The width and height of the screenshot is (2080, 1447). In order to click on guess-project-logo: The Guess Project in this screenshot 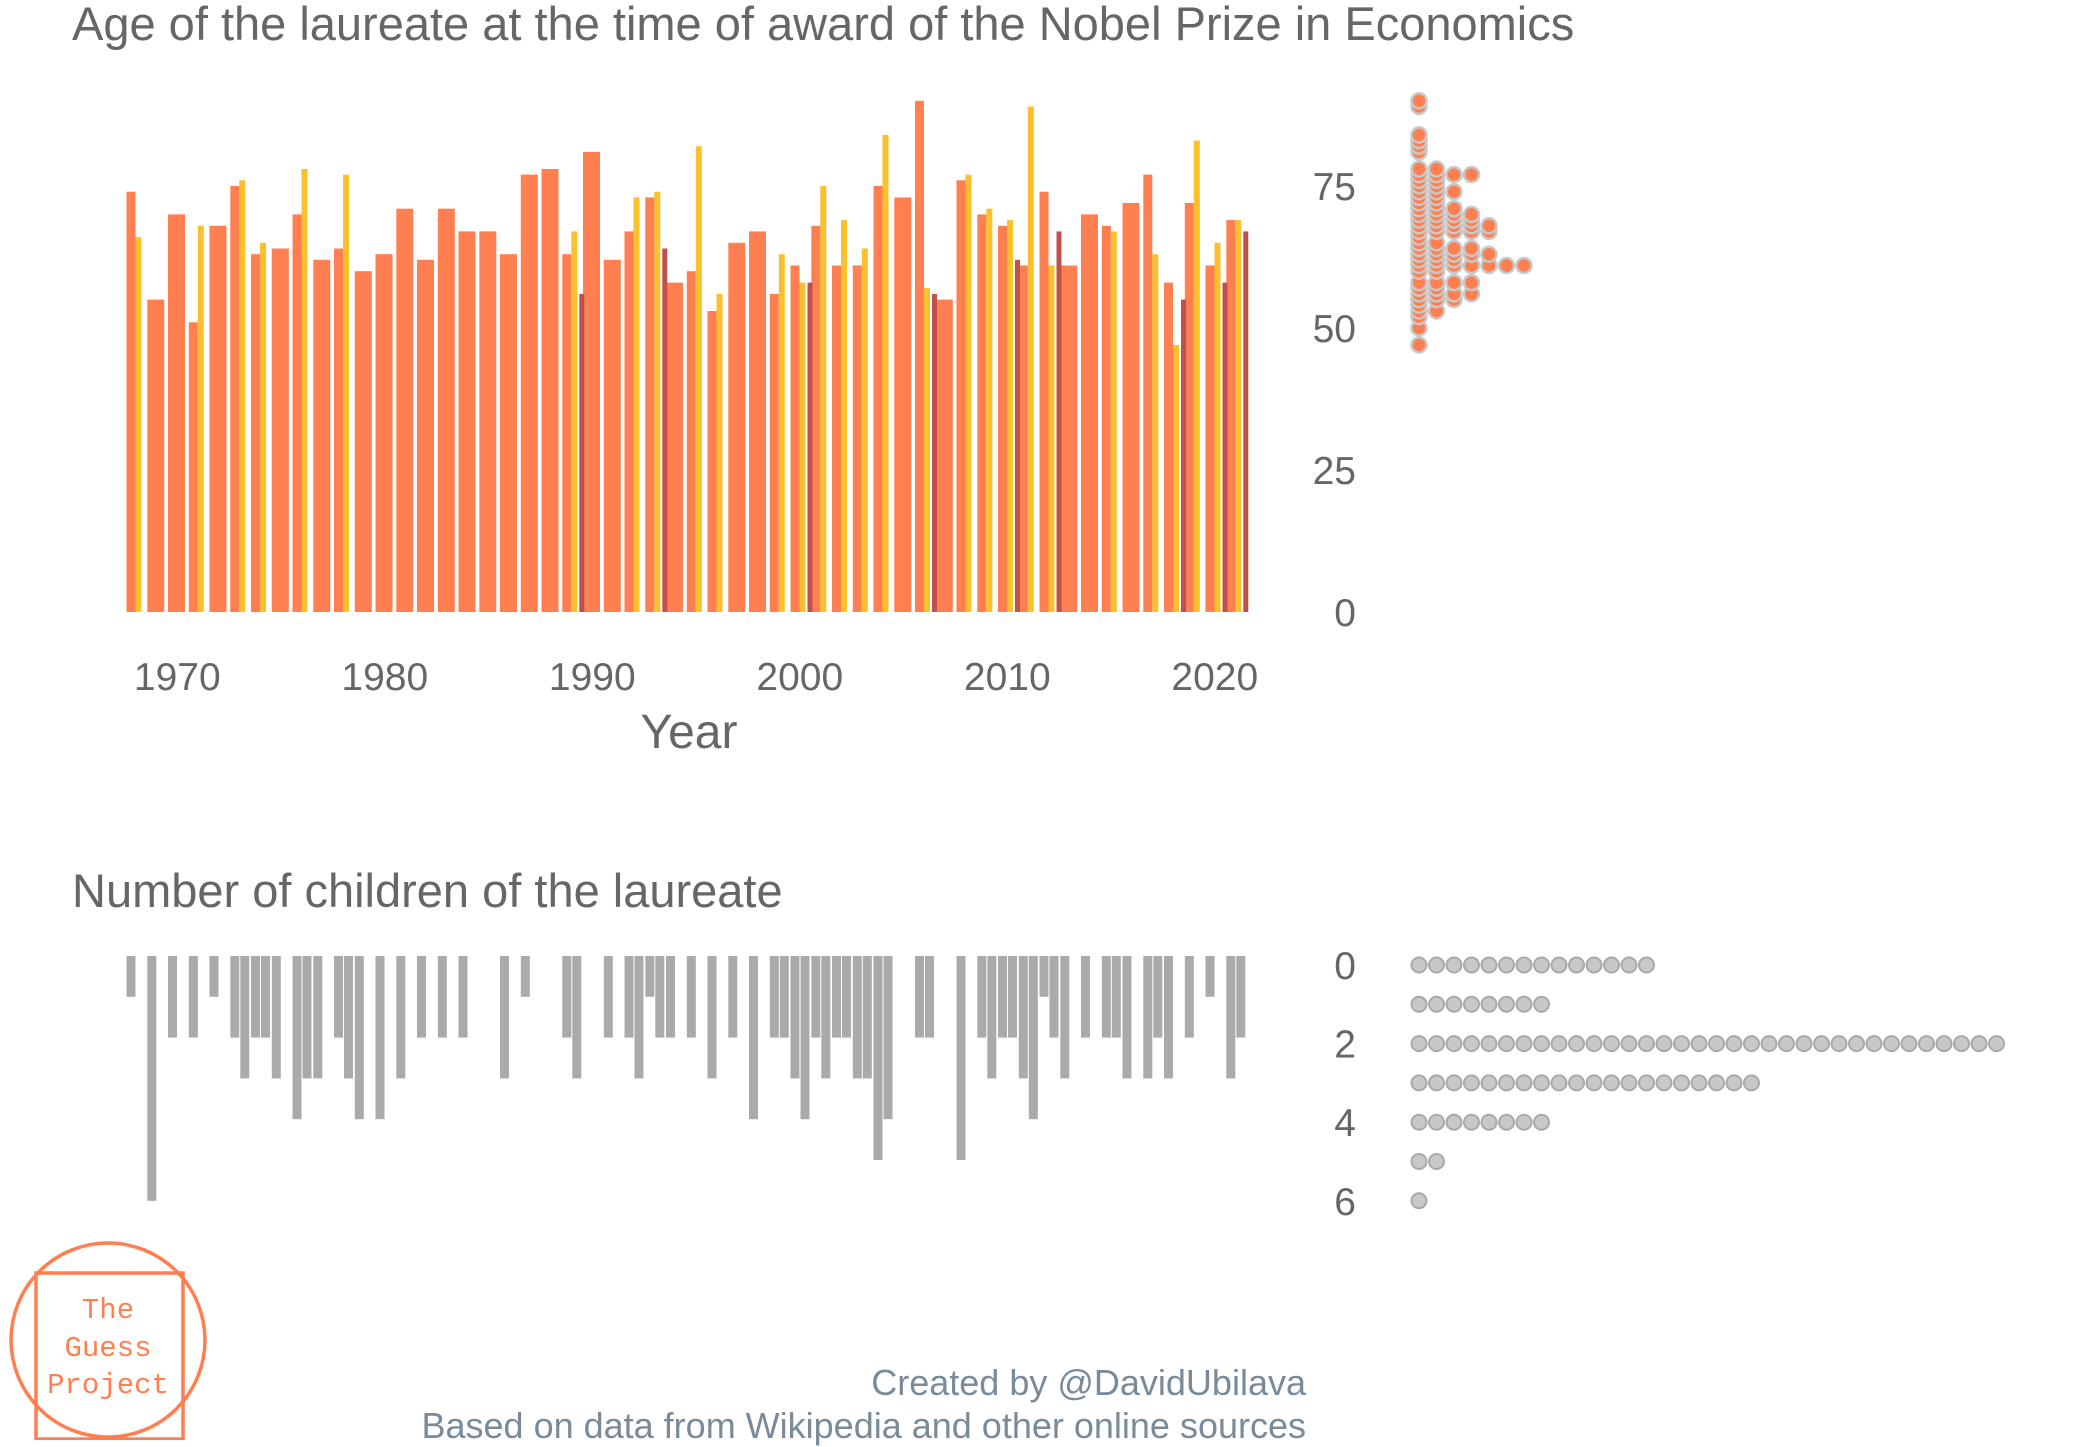, I will do `click(108, 1340)`.